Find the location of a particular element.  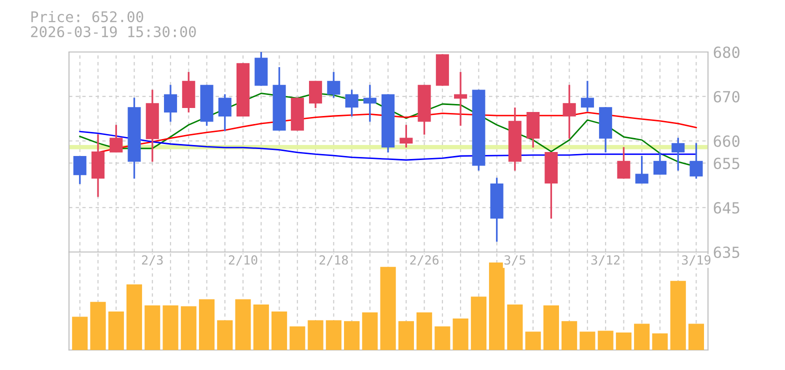

x-tick-label: 3/12 is located at coordinates (605, 260).